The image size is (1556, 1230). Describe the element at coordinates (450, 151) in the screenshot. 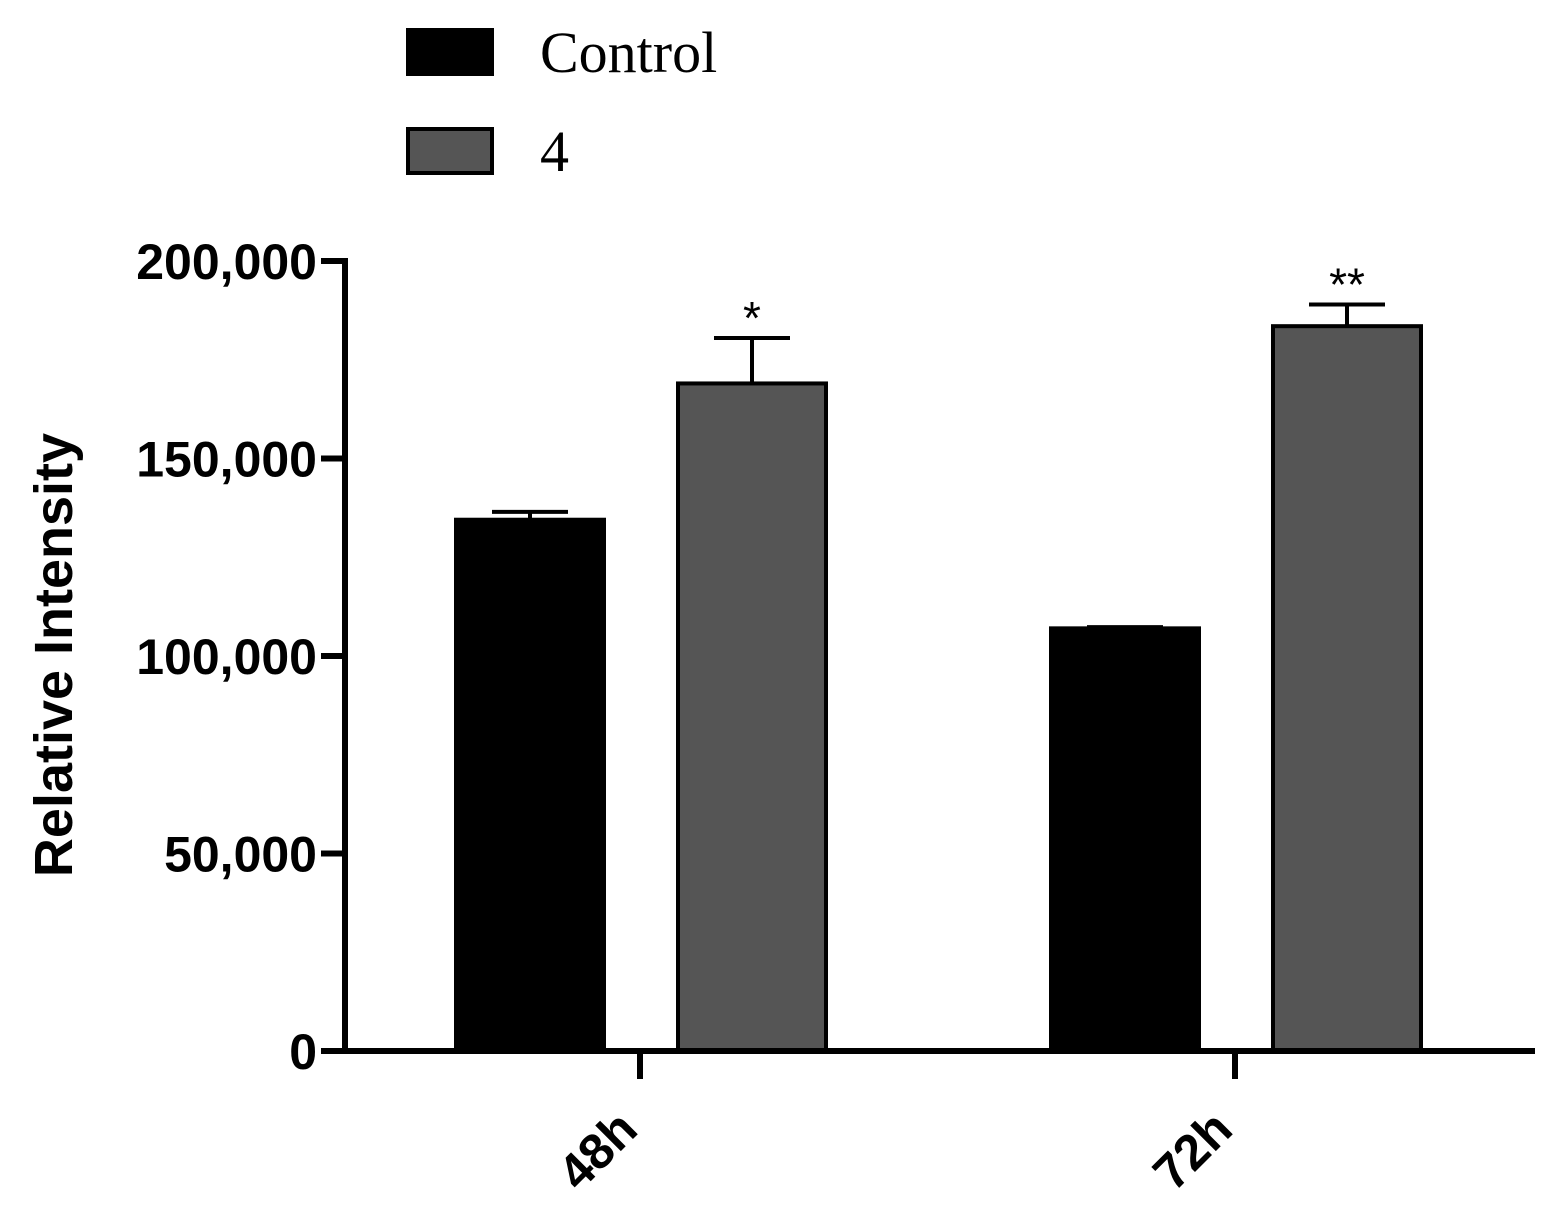

I see `legend-swatch-treatment` at that location.